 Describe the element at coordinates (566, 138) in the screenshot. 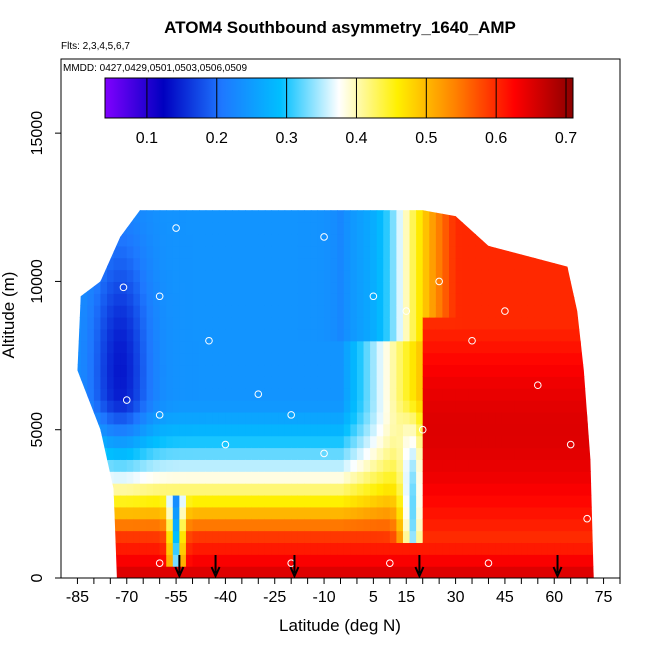

I see `colorbar-tick-label: 0.7` at that location.